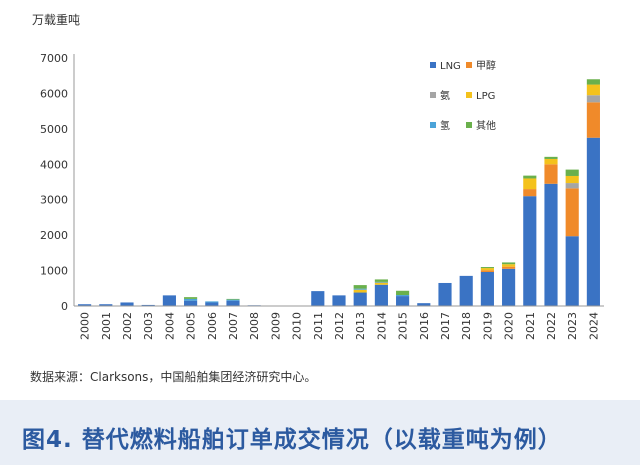  Describe the element at coordinates (275, 326) in the screenshot. I see `x-tick-label: 2009` at that location.